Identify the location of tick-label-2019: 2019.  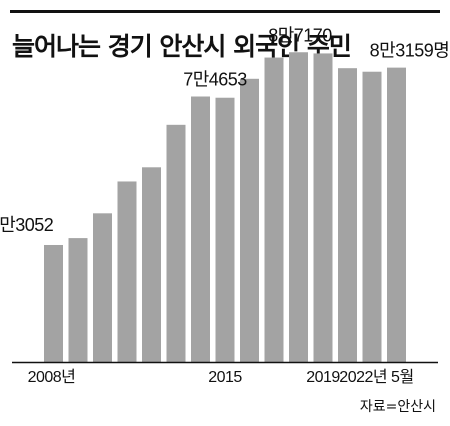
(323, 377).